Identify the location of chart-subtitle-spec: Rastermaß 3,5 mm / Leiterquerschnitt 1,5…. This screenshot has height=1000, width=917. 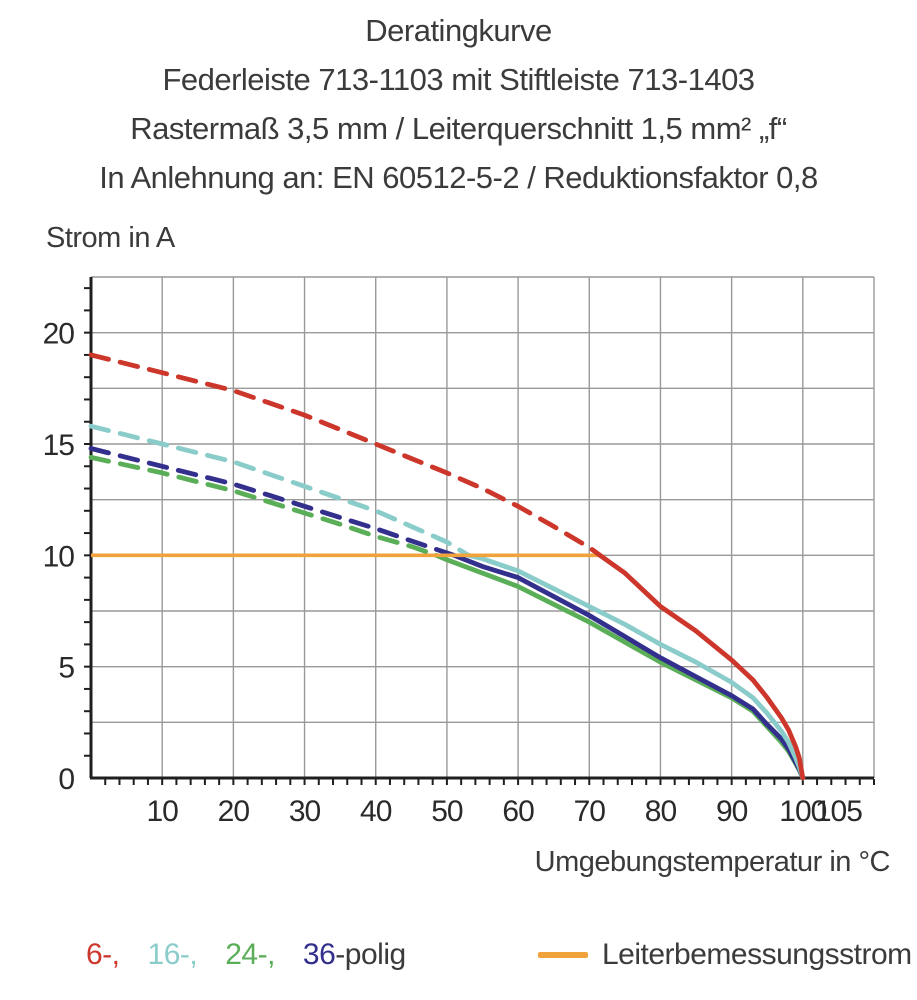
(458, 128).